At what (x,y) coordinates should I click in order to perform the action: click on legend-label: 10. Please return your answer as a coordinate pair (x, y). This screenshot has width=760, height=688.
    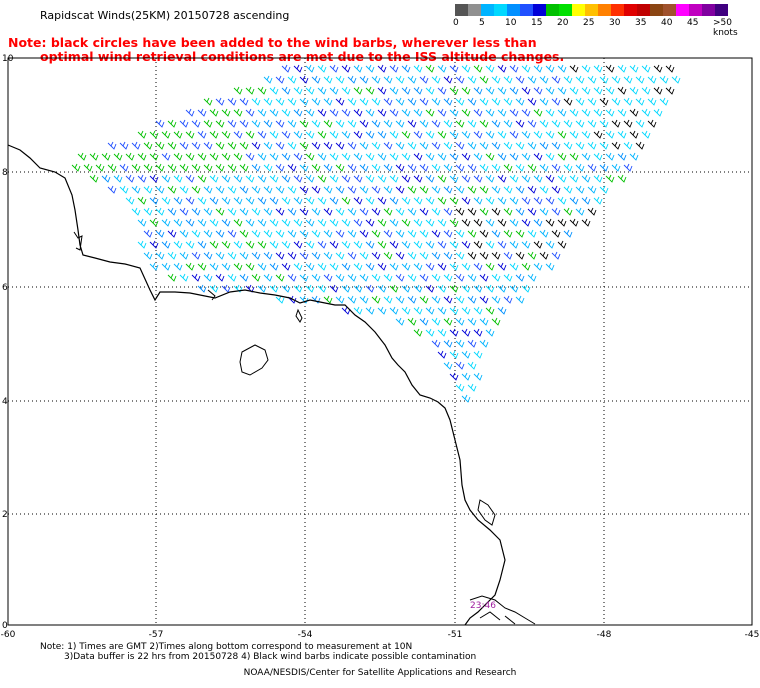
    Looking at the image, I should click on (511, 23).